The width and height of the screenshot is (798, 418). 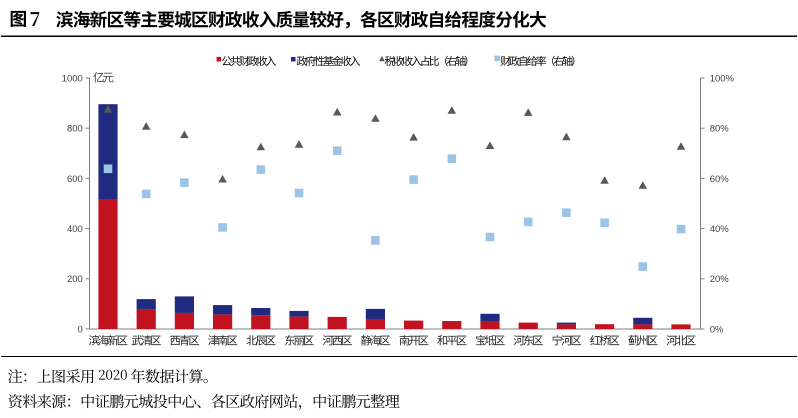 What do you see at coordinates (722, 78) in the screenshot?
I see `svg-text: 100%` at bounding box center [722, 78].